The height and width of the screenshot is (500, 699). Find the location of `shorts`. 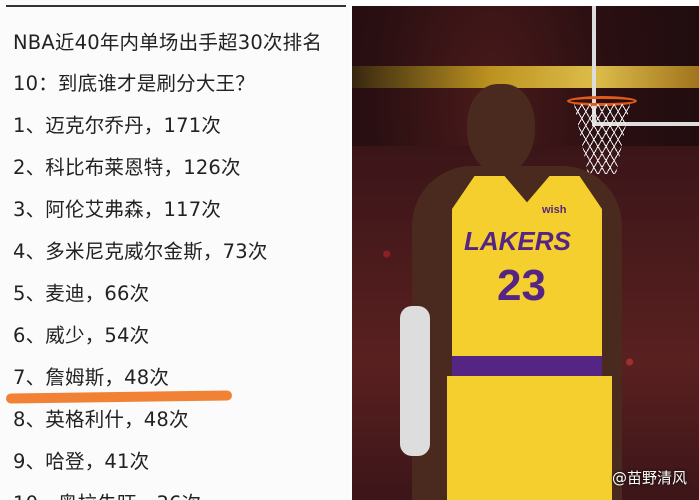

shorts is located at coordinates (529, 438).